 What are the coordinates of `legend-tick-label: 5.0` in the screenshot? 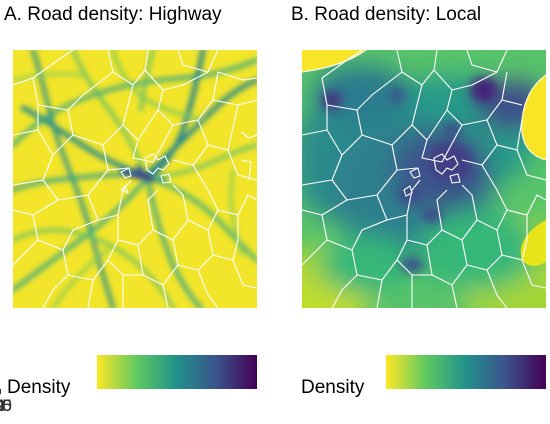 It's located at (6, 405).